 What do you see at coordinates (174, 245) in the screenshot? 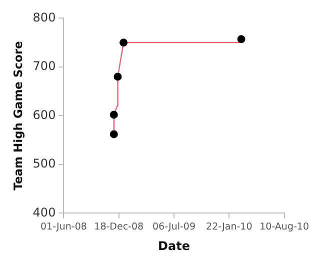
I see `x-axis-title: Date` at bounding box center [174, 245].